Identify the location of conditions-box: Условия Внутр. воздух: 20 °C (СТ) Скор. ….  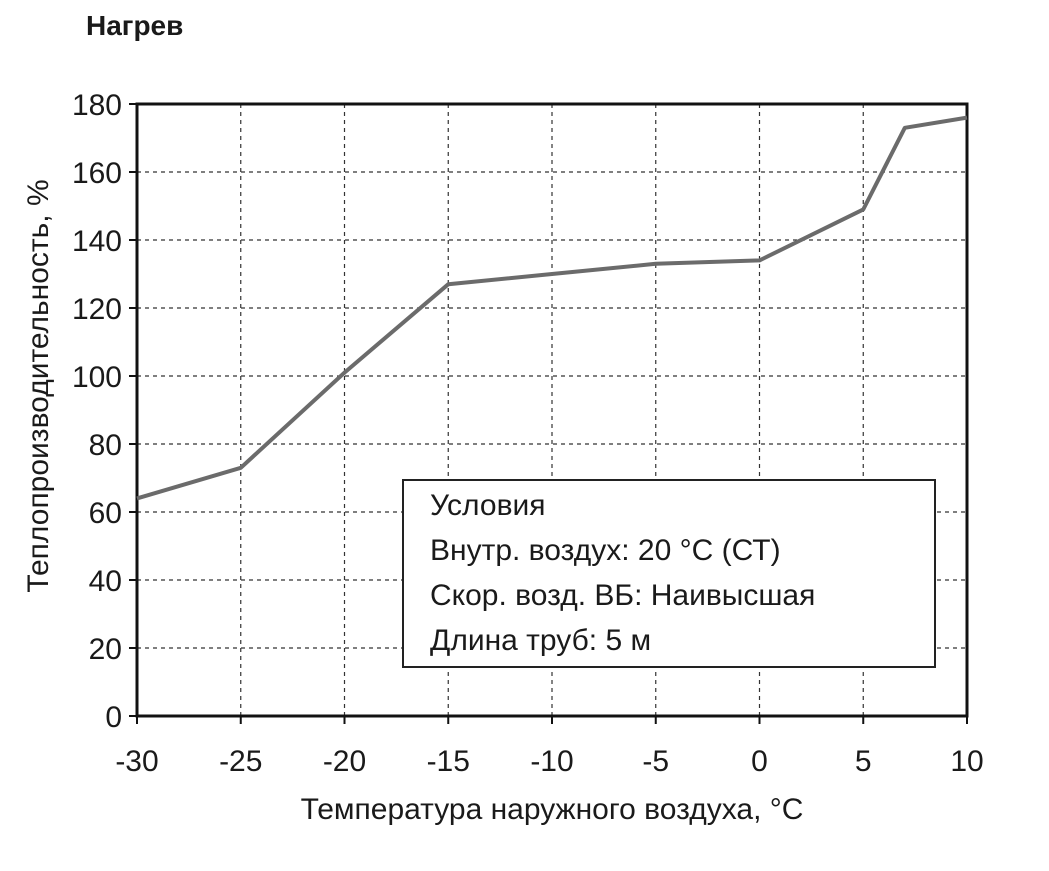
(669, 573).